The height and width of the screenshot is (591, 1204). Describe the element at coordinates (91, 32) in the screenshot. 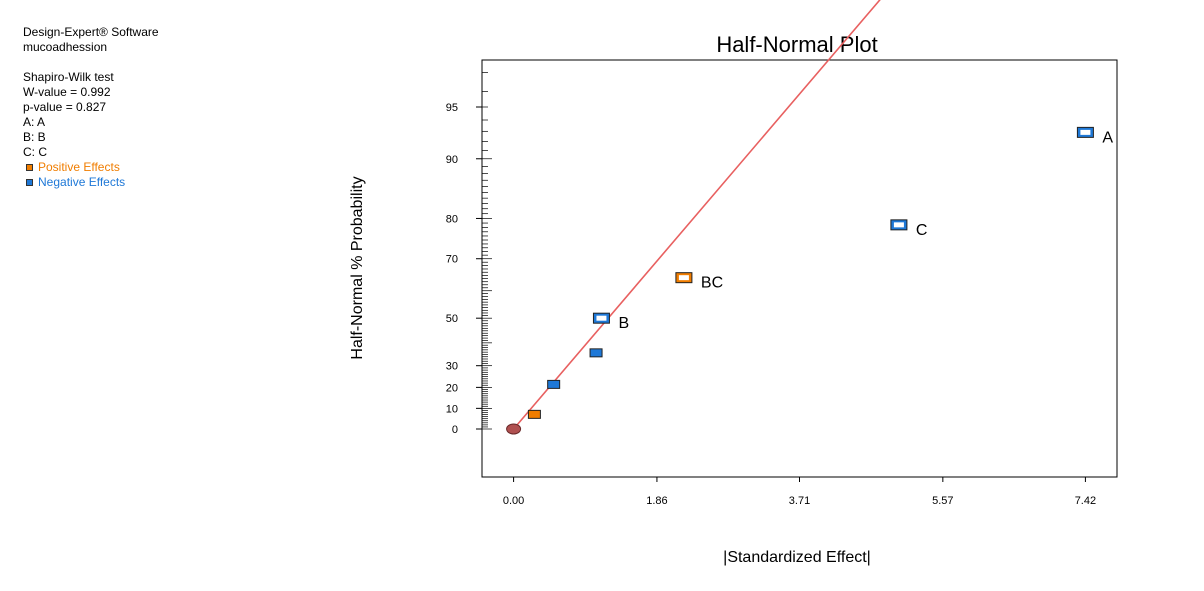

I see `software-name: Design-Expert® Software` at that location.